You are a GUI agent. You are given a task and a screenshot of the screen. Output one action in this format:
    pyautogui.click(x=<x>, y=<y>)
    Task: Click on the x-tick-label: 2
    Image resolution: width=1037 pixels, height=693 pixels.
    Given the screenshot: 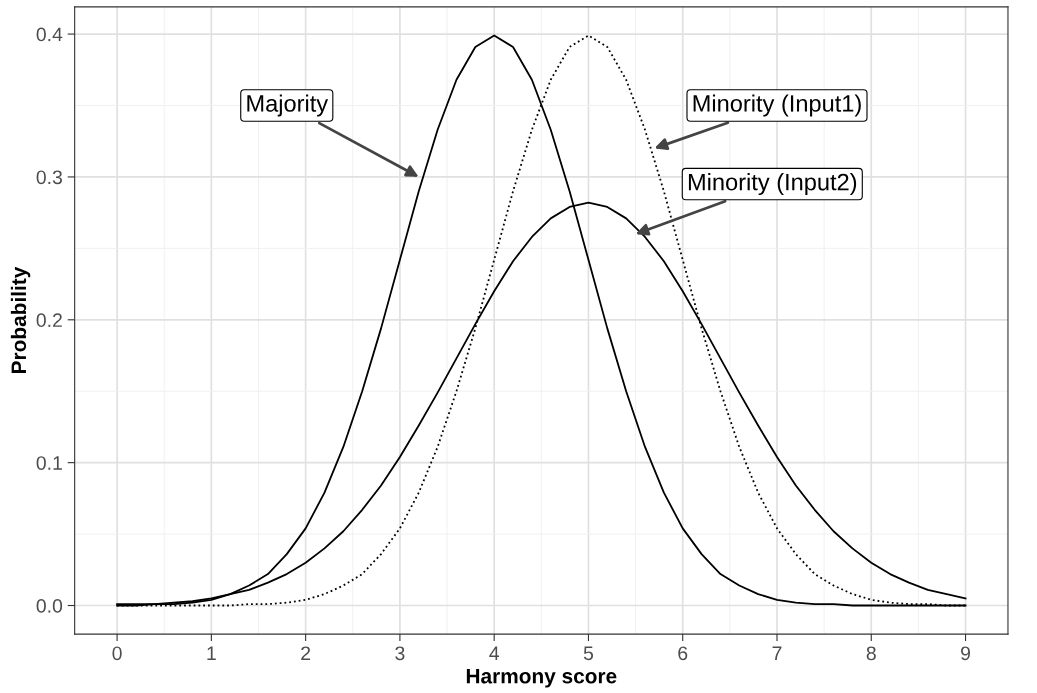 What is the action you would take?
    pyautogui.click(x=306, y=653)
    